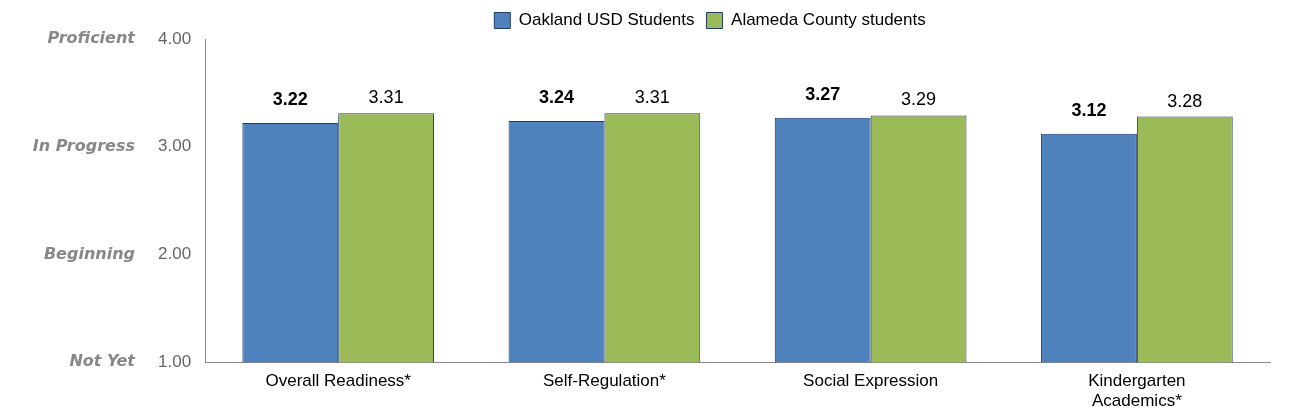 This screenshot has width=1290, height=415. I want to click on legend-label: Alameda County students, so click(828, 20).